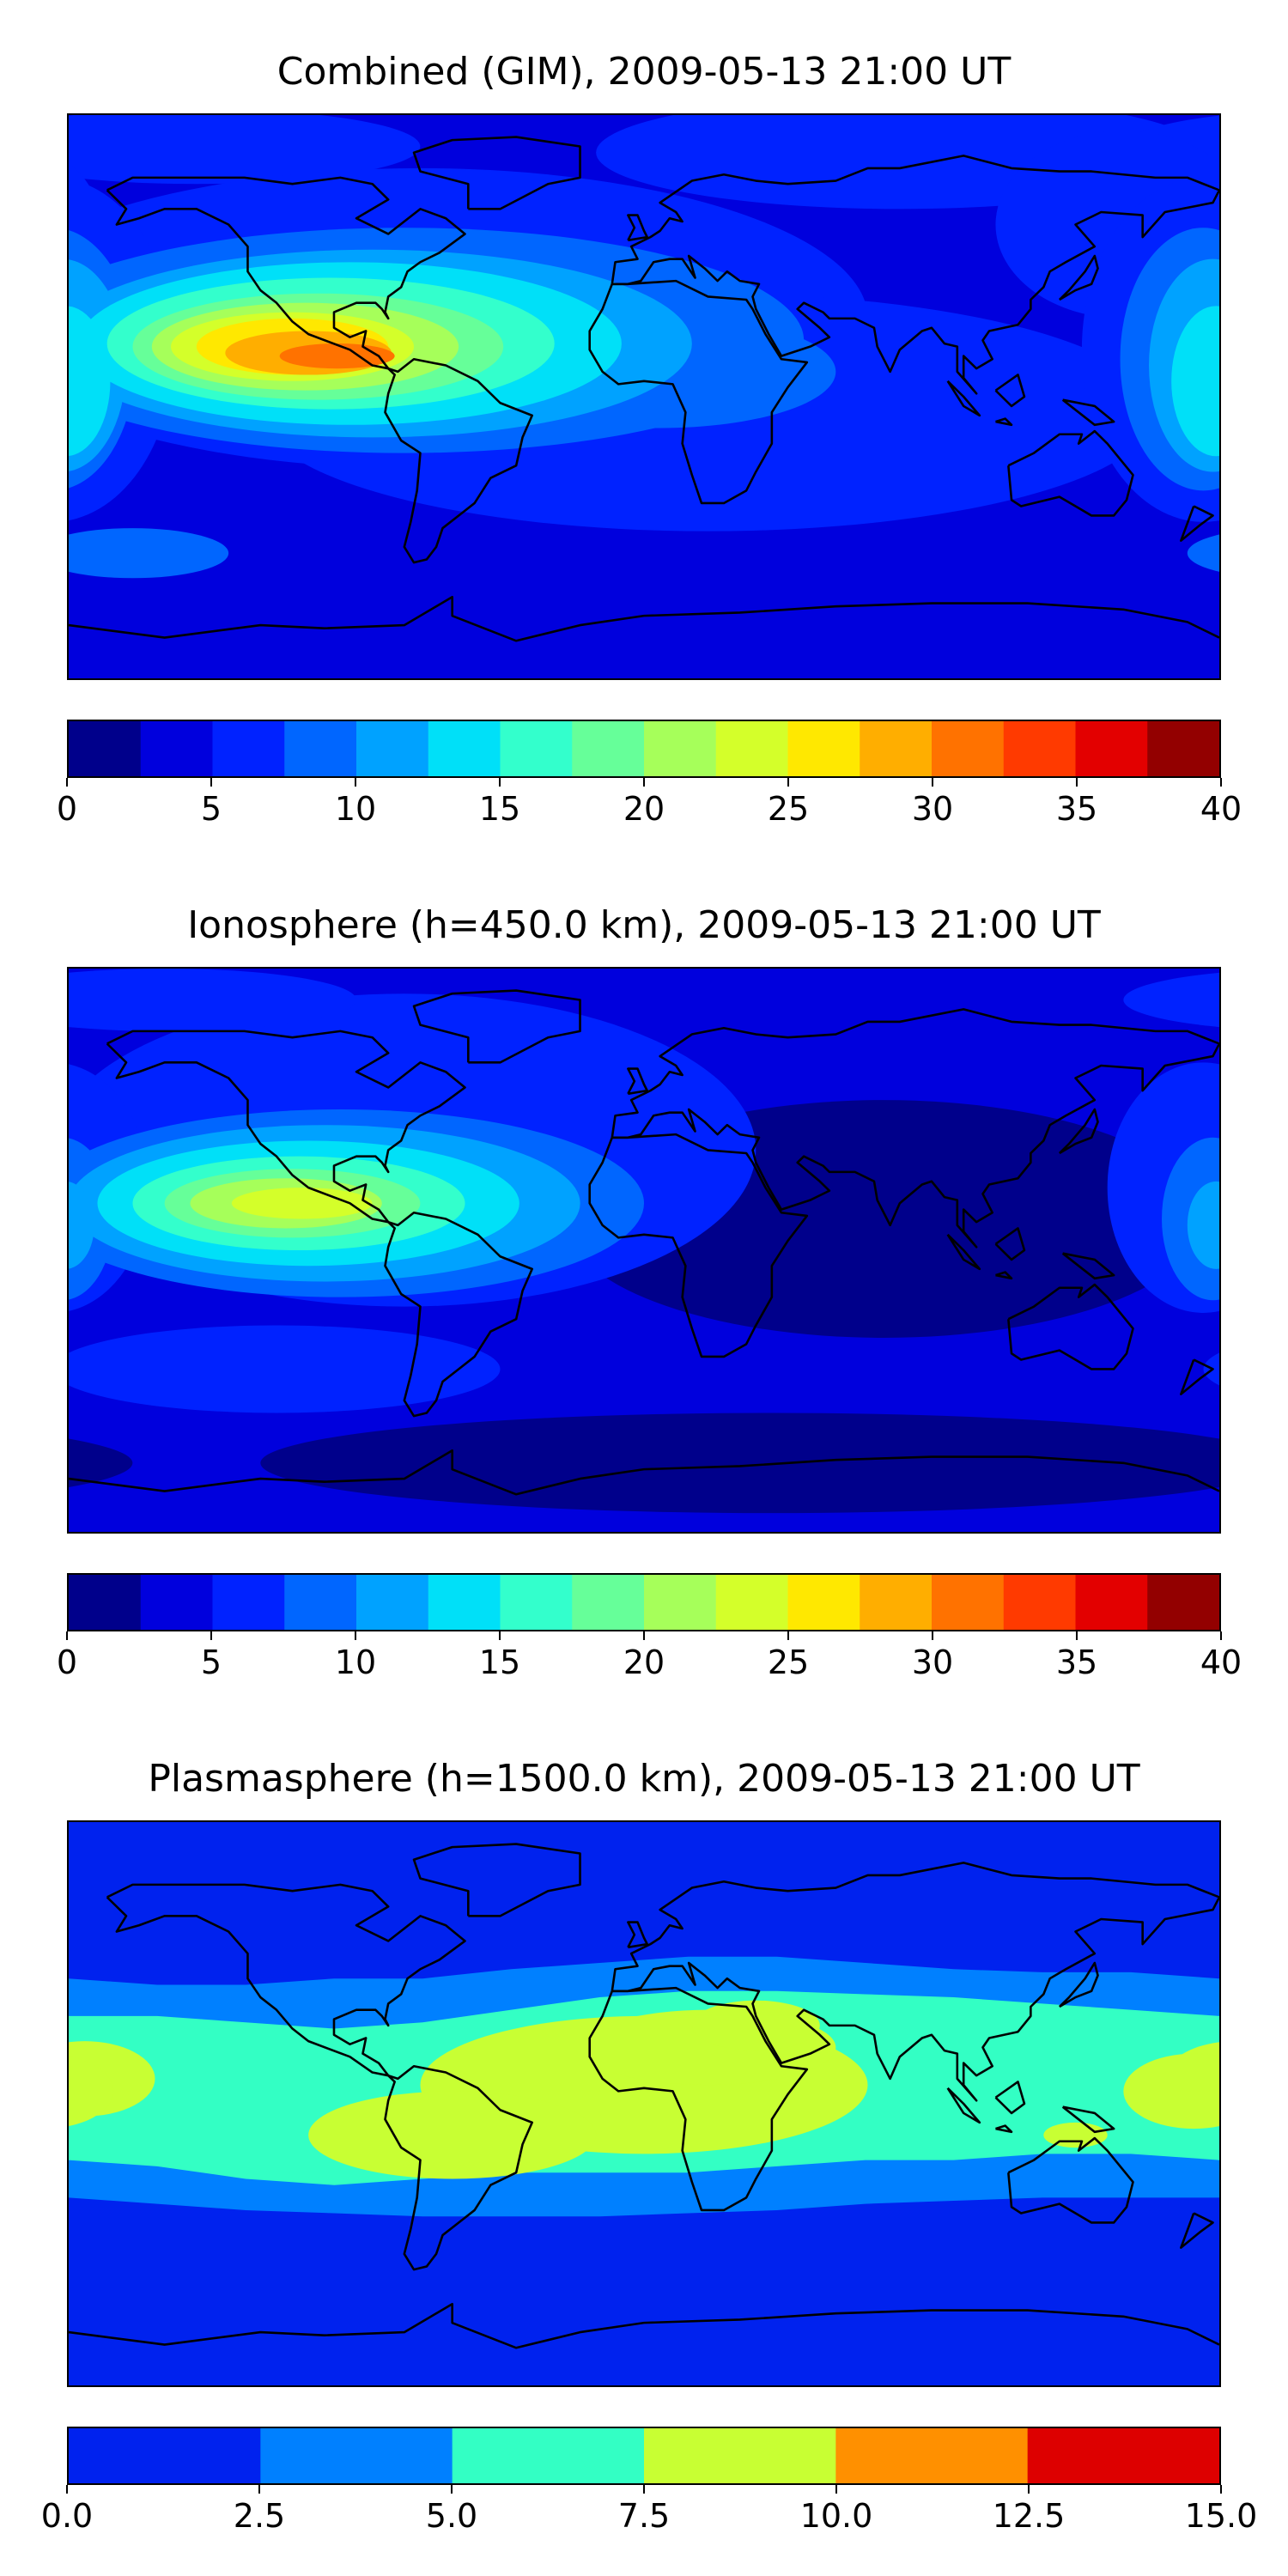 The width and height of the screenshot is (1288, 2576). Describe the element at coordinates (499, 809) in the screenshot. I see `colorbar-tick-label: 15` at that location.